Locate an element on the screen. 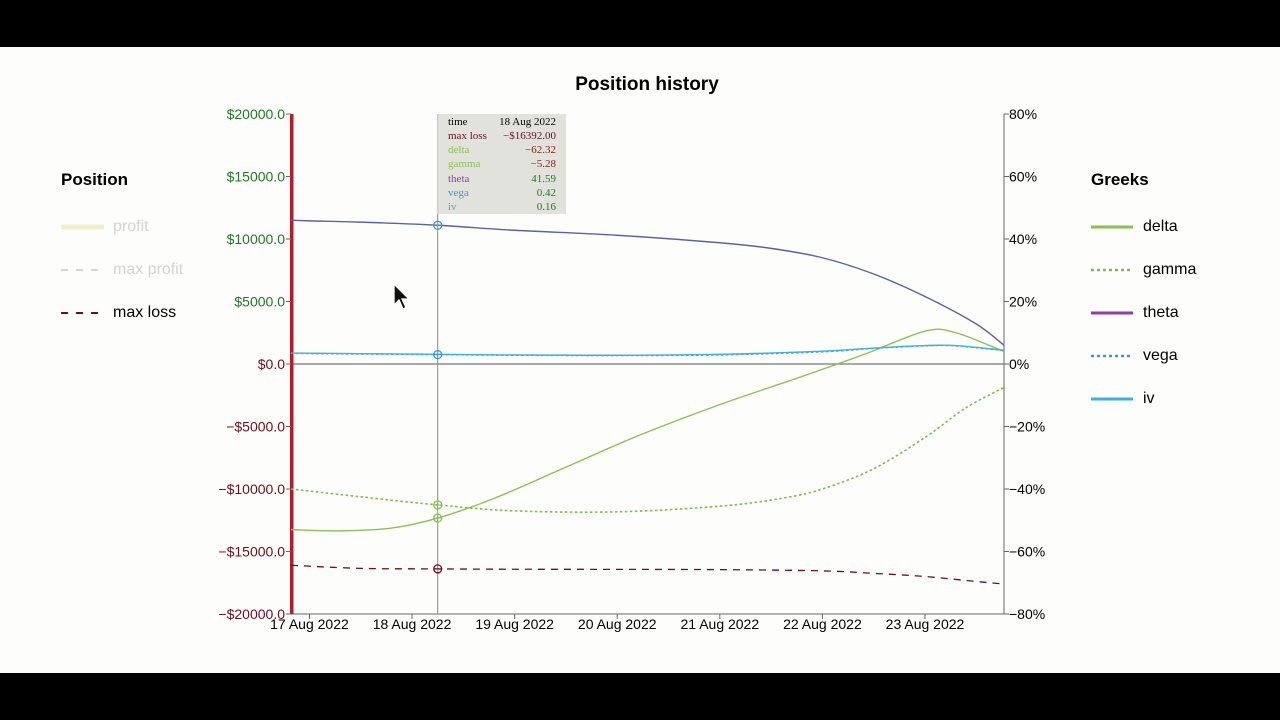 This screenshot has width=1280, height=720. legend-item-max-loss: max loss is located at coordinates (118, 313).